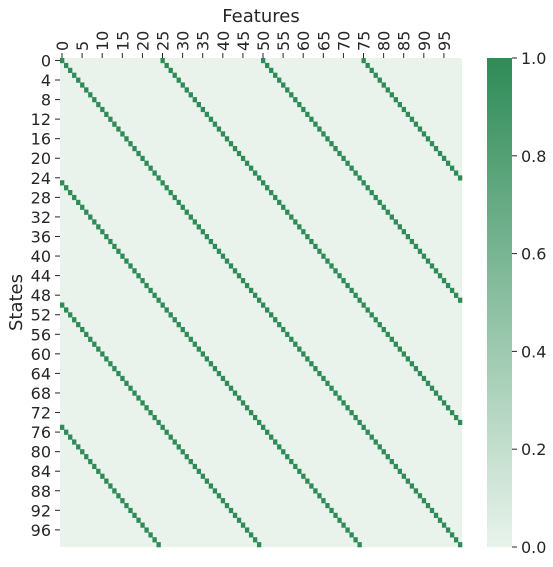 This screenshot has width=553, height=567. I want to click on colorbar-tick-label: 0.4, so click(533, 351).